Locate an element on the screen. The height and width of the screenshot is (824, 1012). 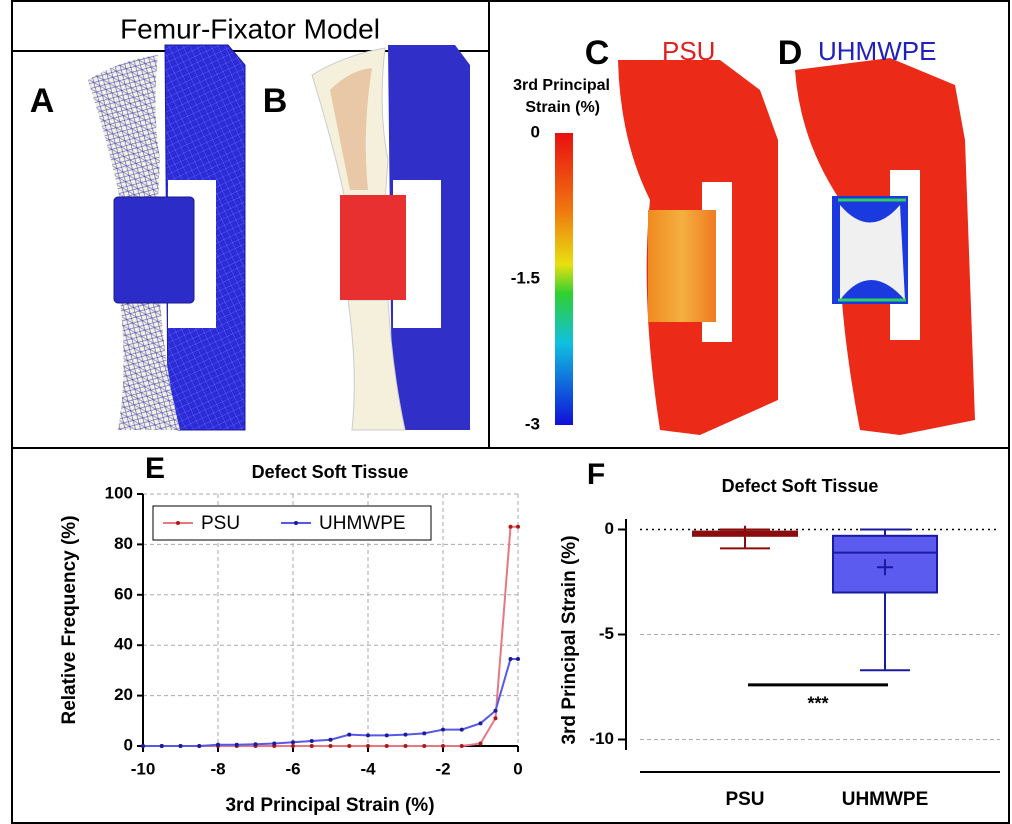
x-tick-label: 0 is located at coordinates (517, 768).